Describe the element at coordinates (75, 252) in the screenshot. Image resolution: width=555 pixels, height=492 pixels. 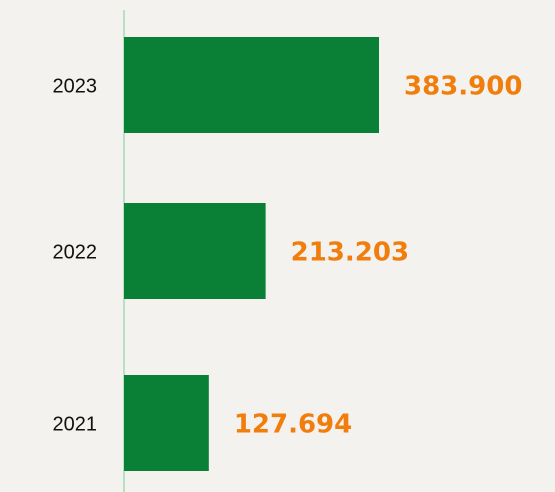
I see `category-label: 2022` at that location.